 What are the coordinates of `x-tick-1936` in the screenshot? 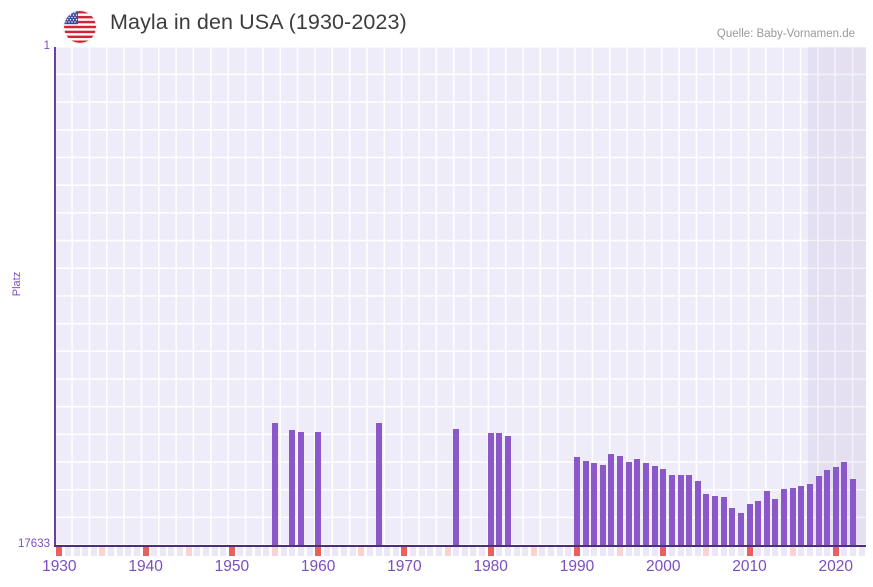 It's located at (111, 551).